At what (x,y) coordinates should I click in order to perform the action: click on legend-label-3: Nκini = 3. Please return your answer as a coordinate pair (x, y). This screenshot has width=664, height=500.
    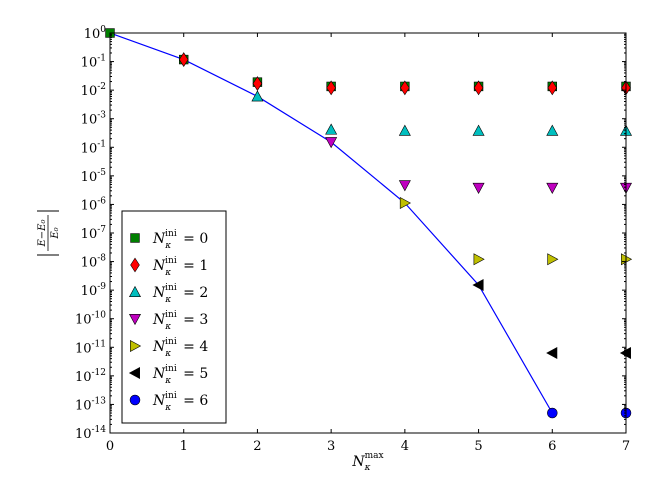
    Looking at the image, I should click on (180, 321).